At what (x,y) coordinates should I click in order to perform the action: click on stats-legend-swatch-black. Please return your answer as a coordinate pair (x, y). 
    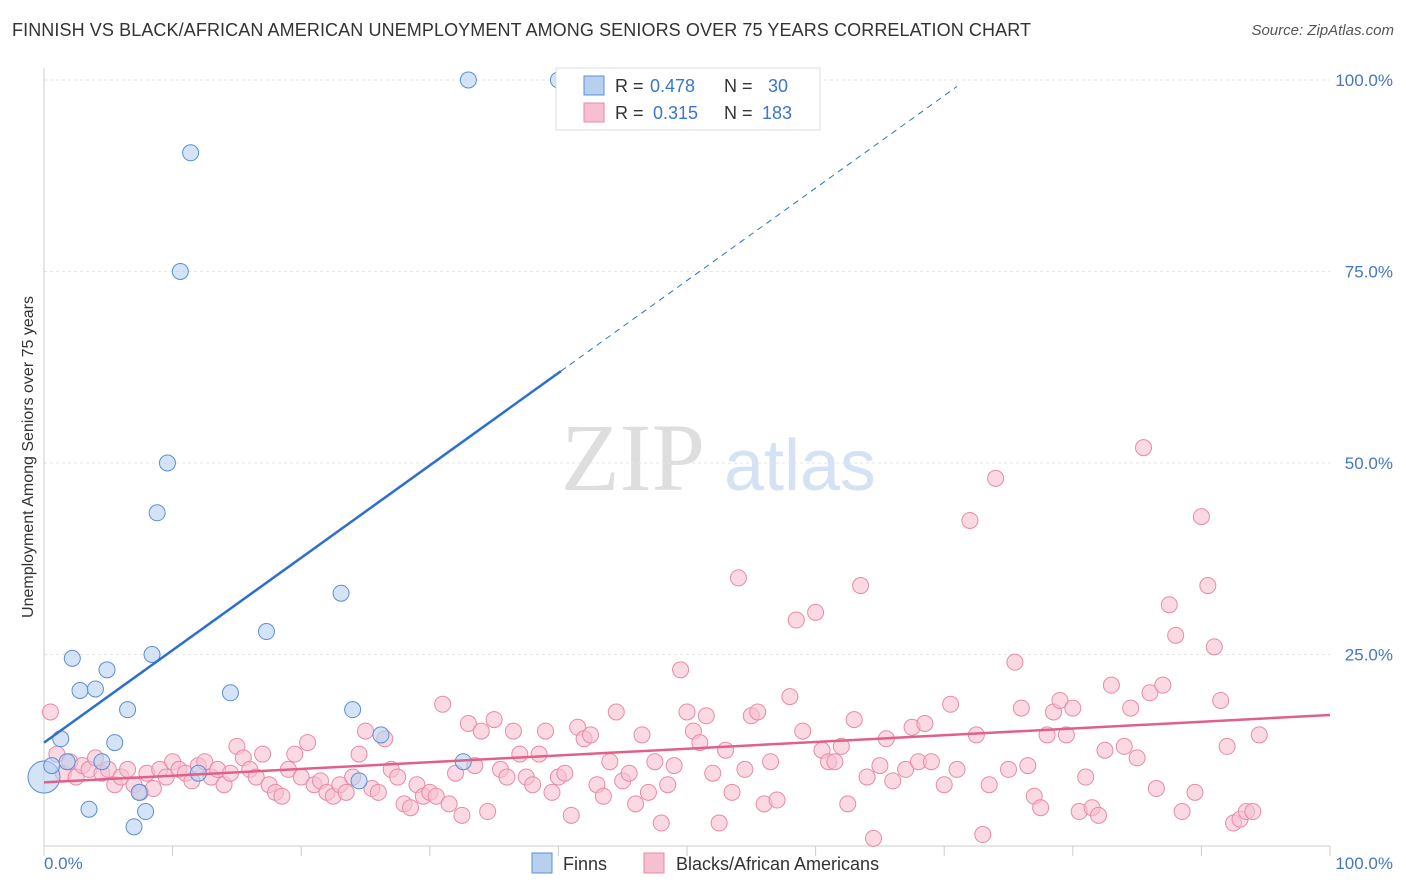
    Looking at the image, I should click on (594, 112).